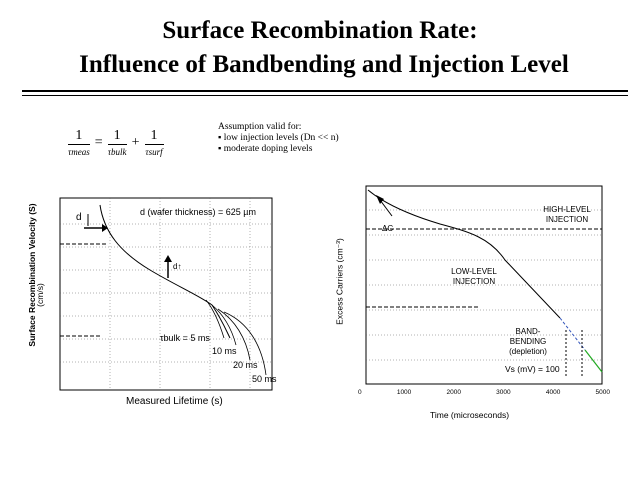 The width and height of the screenshot is (640, 480). What do you see at coordinates (260, 127) in the screenshot?
I see `assumption-heading: Assumption valid for:` at bounding box center [260, 127].